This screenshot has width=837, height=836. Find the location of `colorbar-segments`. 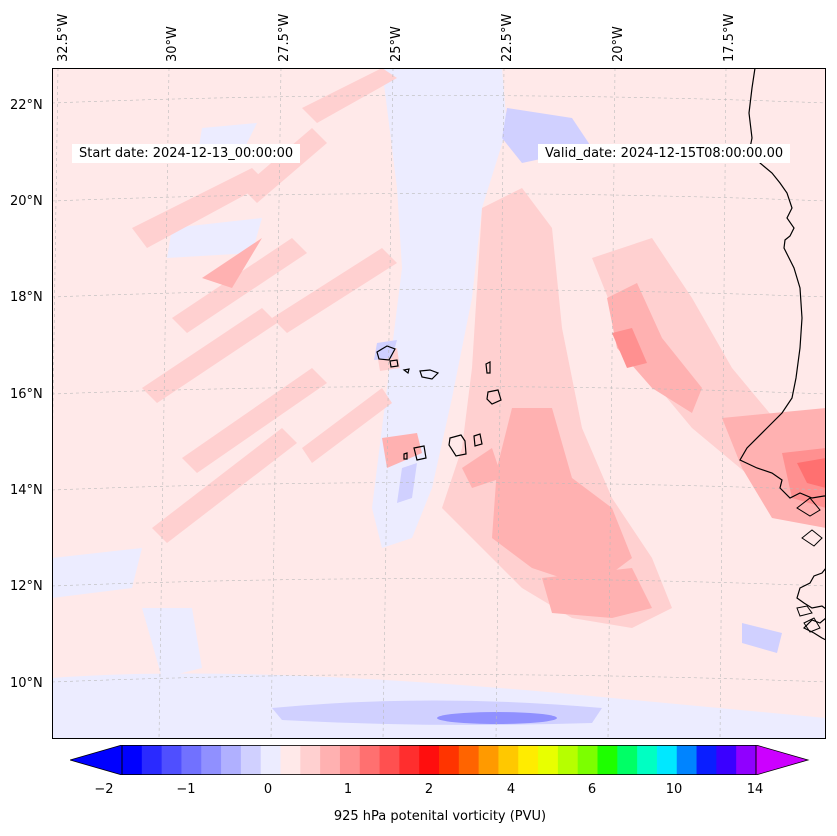

colorbar-segments is located at coordinates (439, 760).